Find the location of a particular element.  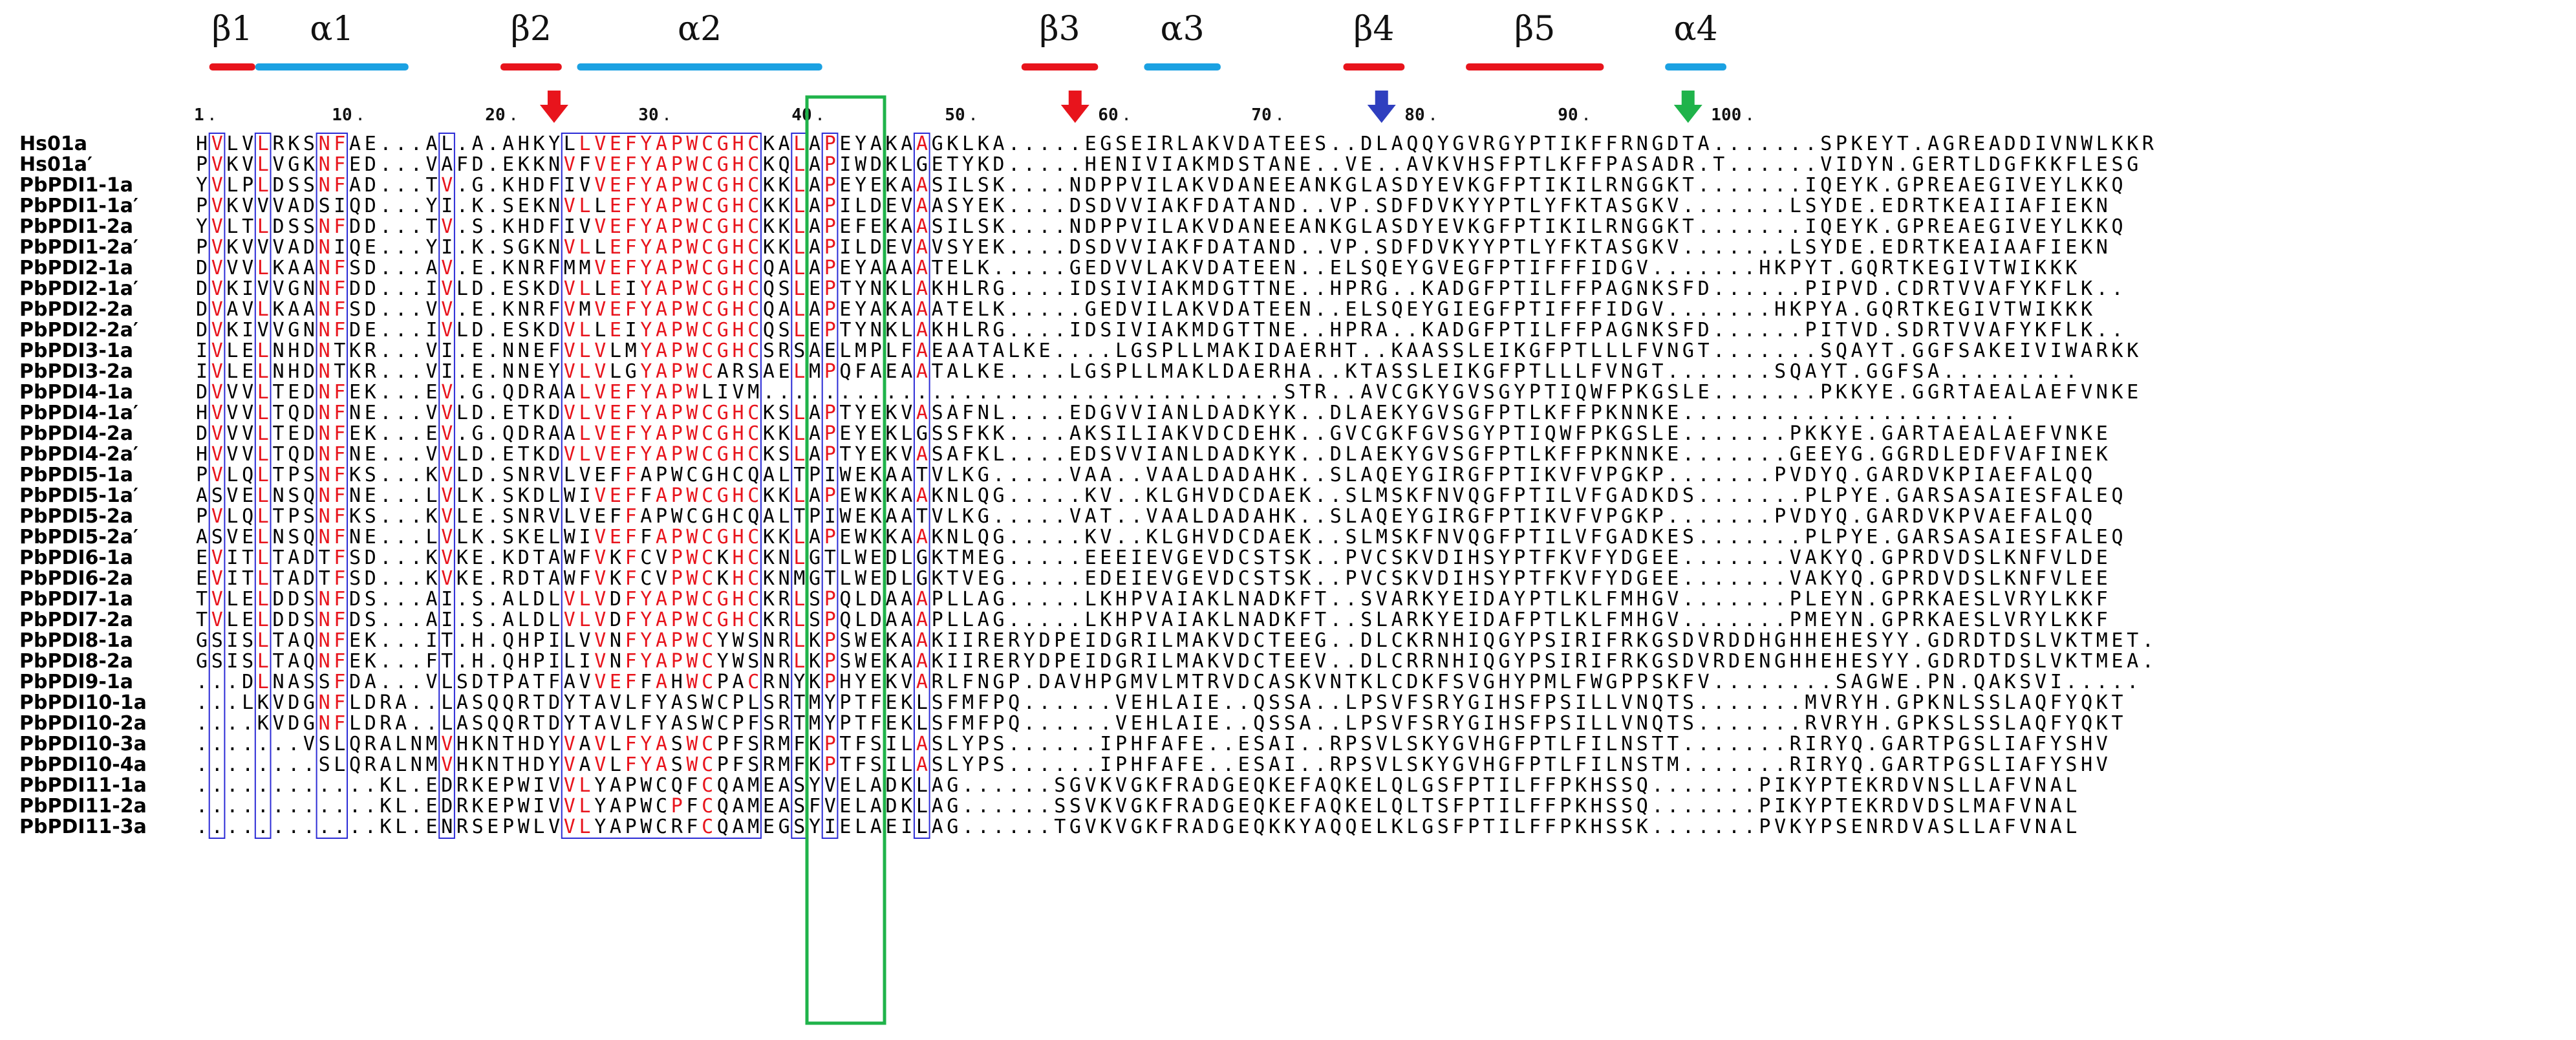

sequence-name: PbPDI1-1a′ is located at coordinates (78, 206).